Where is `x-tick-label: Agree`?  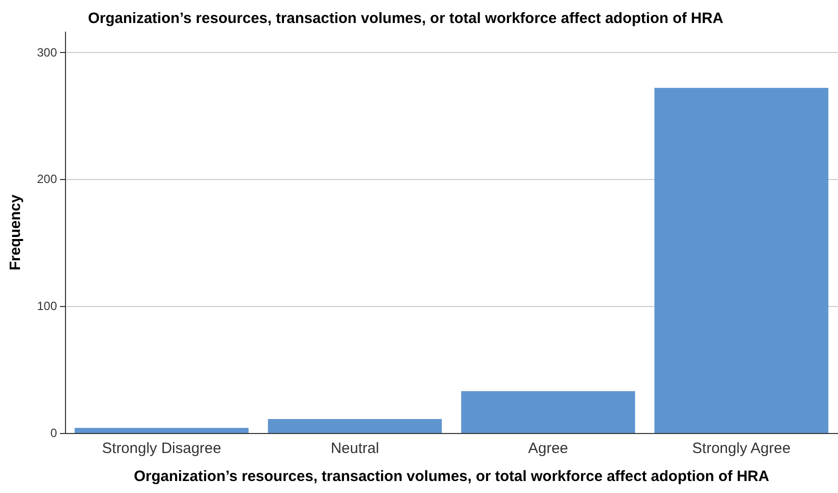 x-tick-label: Agree is located at coordinates (548, 448).